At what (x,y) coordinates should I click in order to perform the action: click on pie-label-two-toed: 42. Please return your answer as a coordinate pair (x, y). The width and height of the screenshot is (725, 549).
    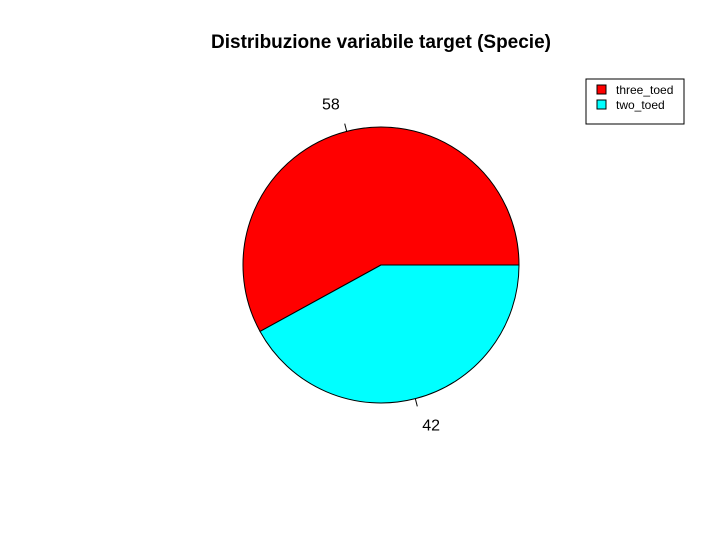
    Looking at the image, I should click on (431, 426).